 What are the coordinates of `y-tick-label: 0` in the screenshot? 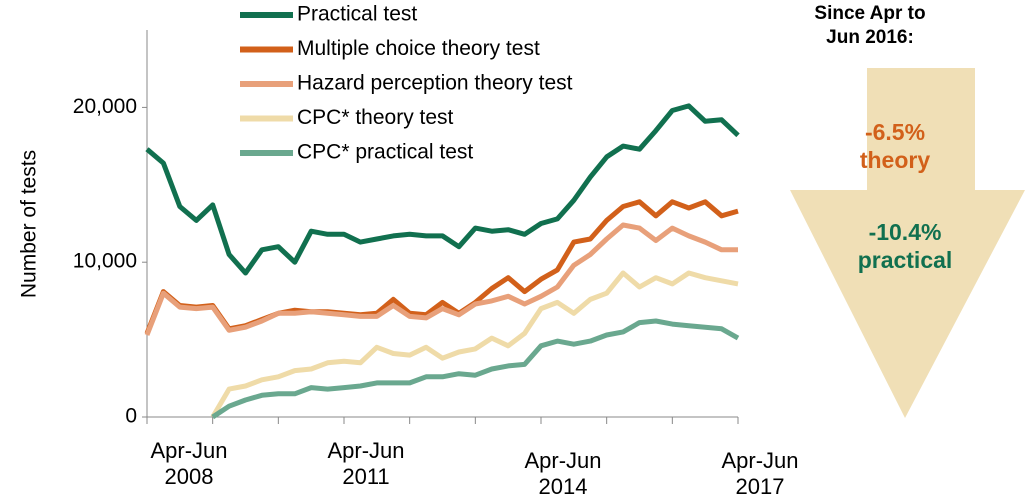 It's located at (131, 416).